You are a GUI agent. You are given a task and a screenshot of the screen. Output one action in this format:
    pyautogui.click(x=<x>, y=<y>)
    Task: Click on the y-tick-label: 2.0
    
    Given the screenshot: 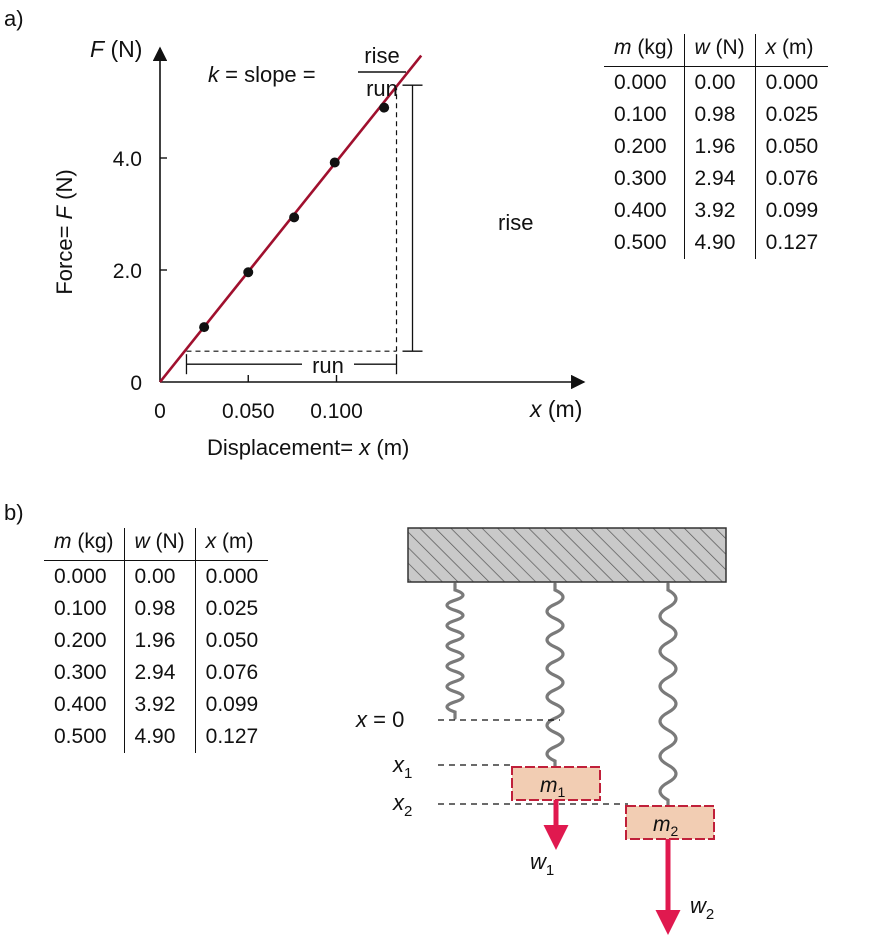 What is the action you would take?
    pyautogui.click(x=127, y=271)
    